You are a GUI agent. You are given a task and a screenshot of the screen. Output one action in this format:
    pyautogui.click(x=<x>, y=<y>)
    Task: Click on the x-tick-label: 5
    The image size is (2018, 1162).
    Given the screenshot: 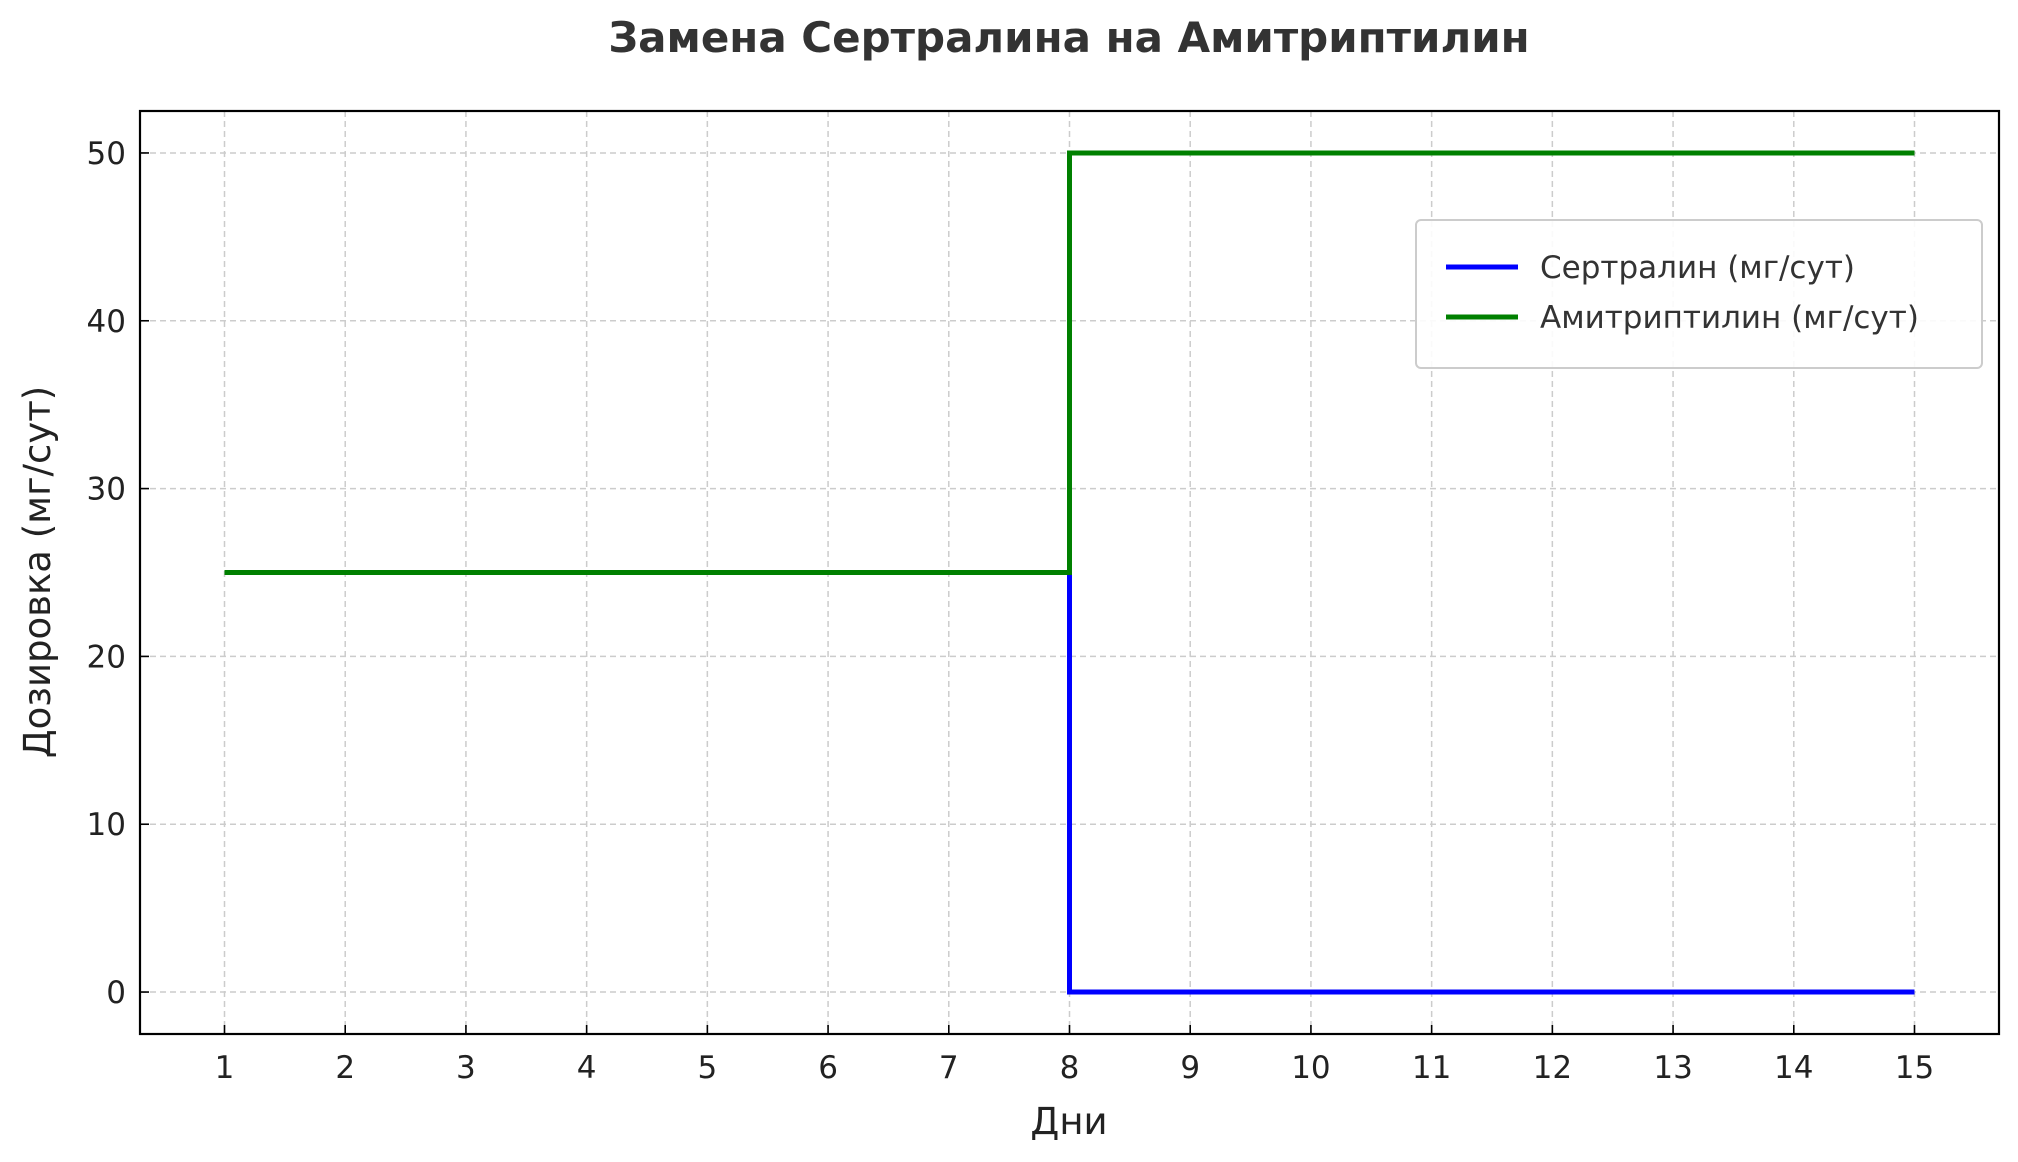 What is the action you would take?
    pyautogui.click(x=707, y=1068)
    